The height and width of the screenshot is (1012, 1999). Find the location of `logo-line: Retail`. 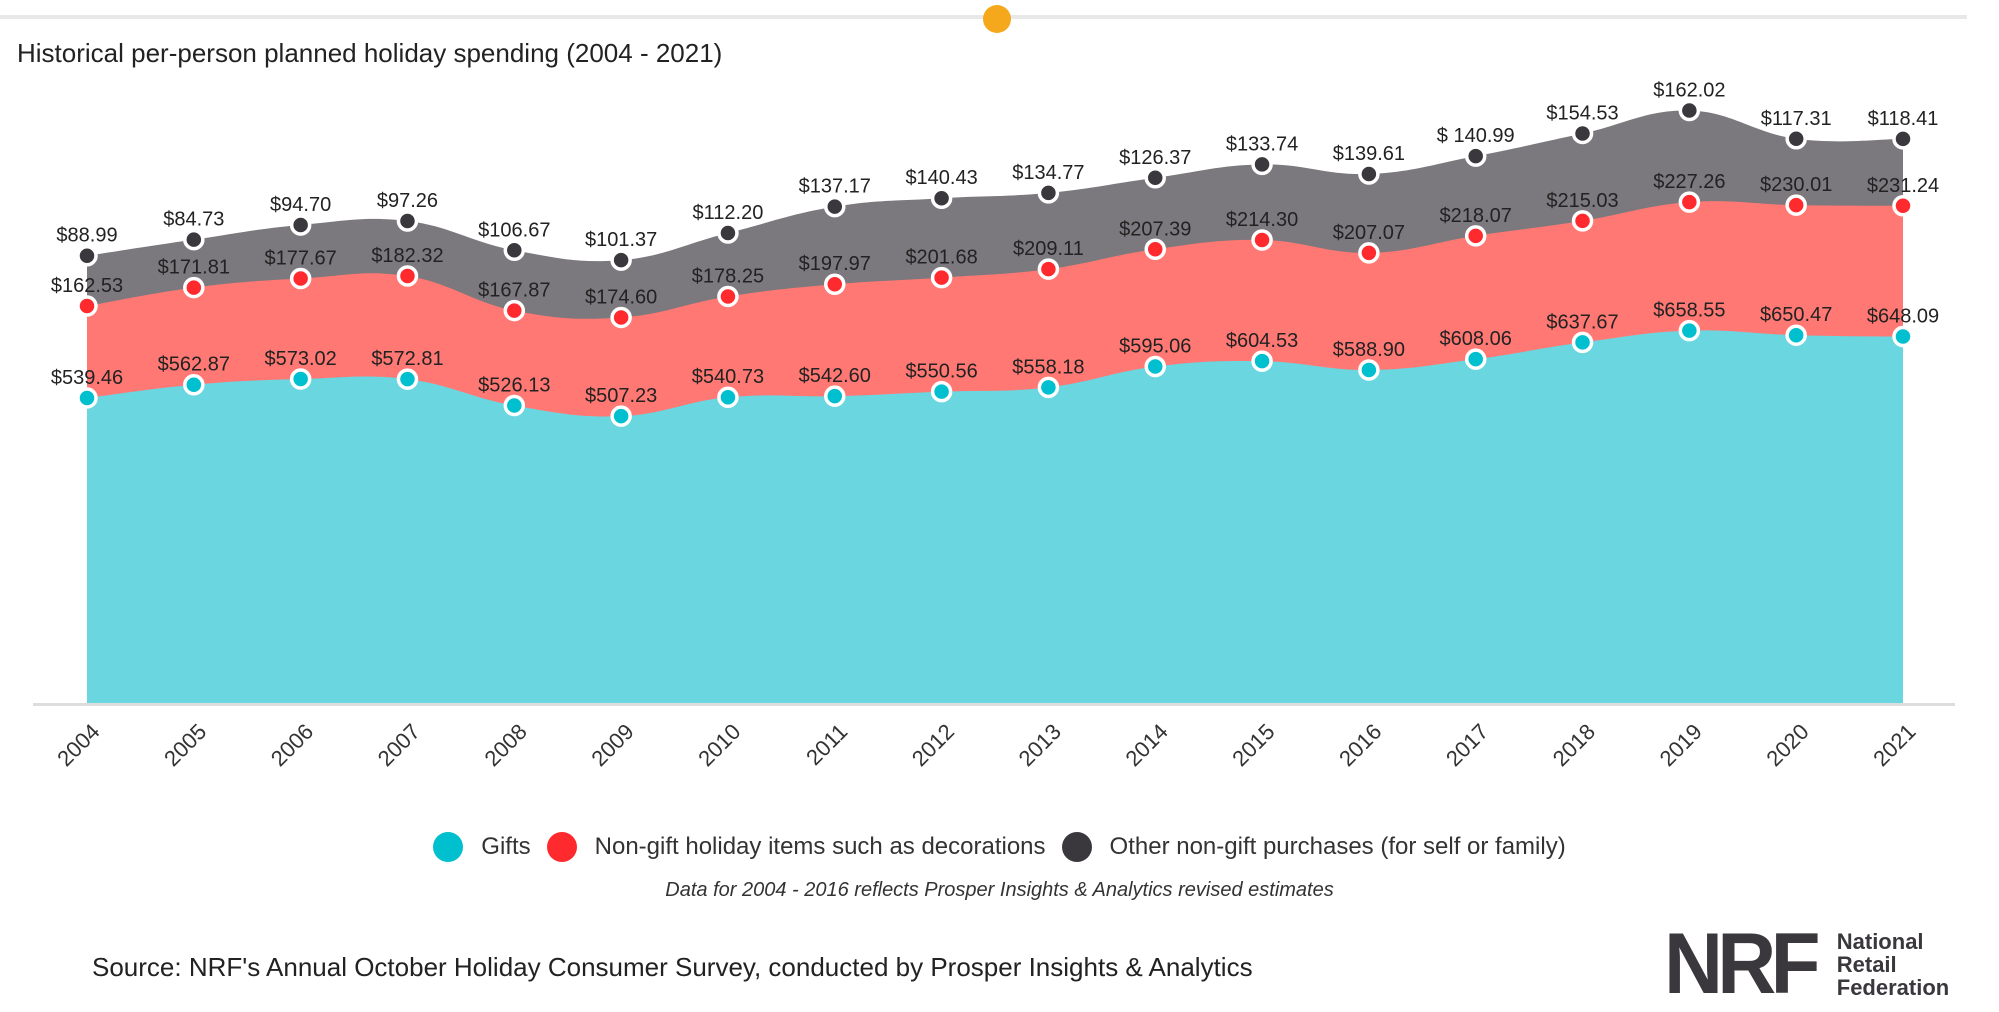

logo-line: Retail is located at coordinates (1866, 964).